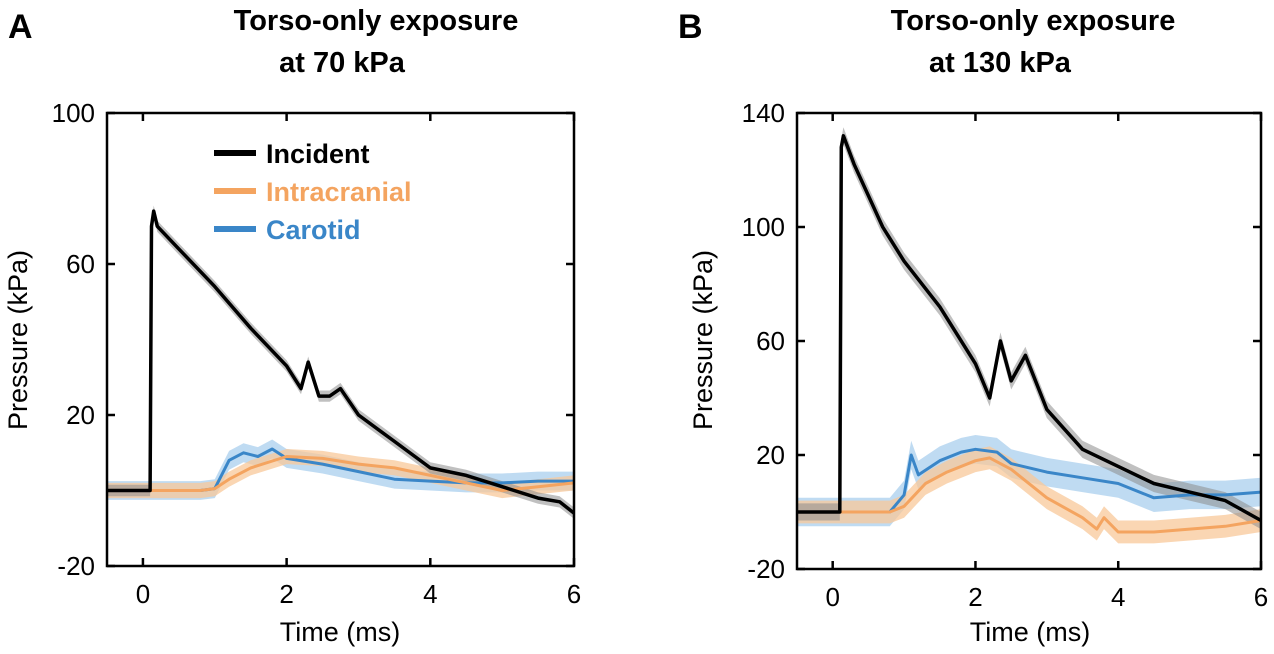 This screenshot has height=654, width=1274. I want to click on chart-b-x-tick-label: 6, so click(1261, 597).